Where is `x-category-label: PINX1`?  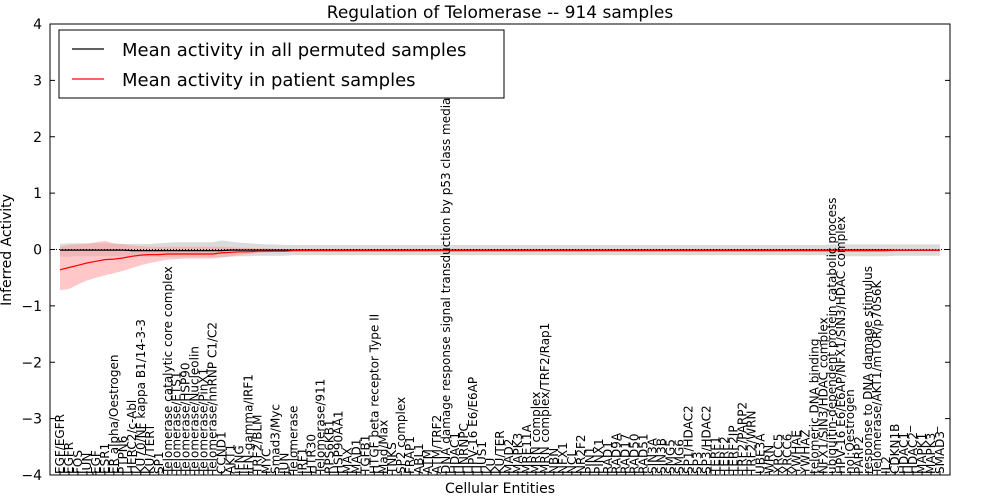
x-category-label: PINX1 is located at coordinates (599, 456).